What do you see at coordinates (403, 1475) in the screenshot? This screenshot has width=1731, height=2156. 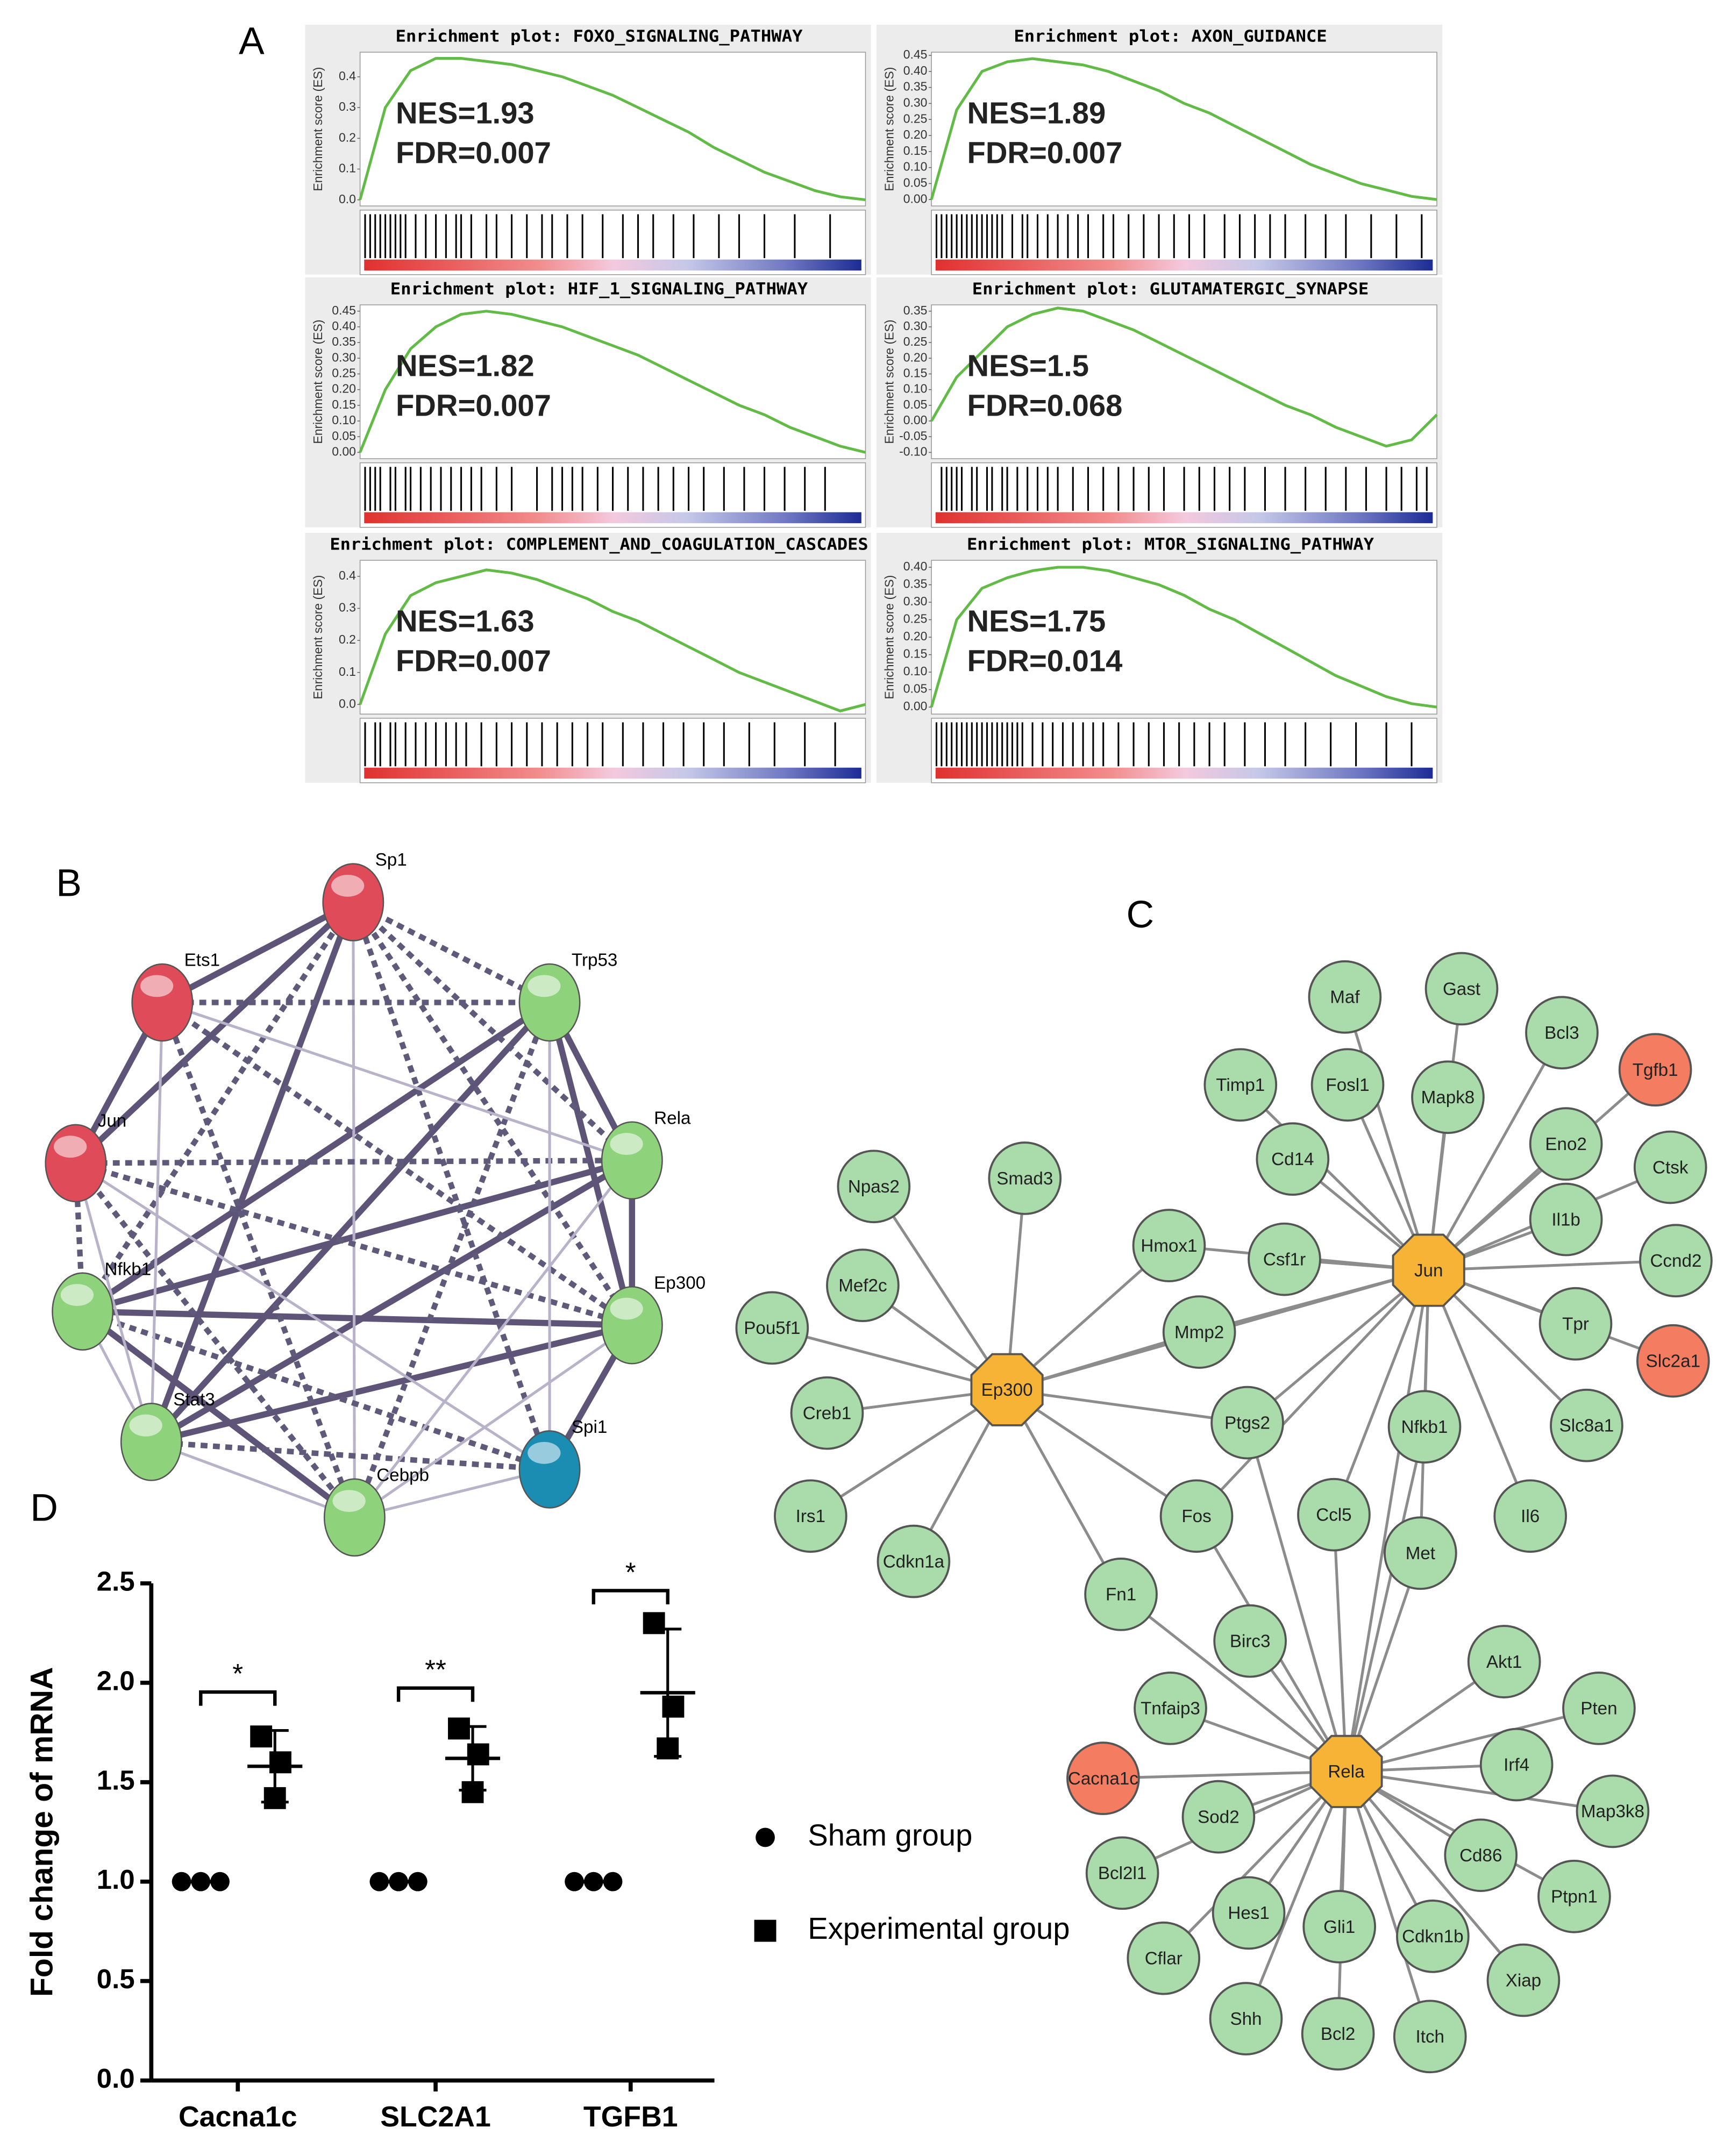 I see `node-label: Cebpb` at bounding box center [403, 1475].